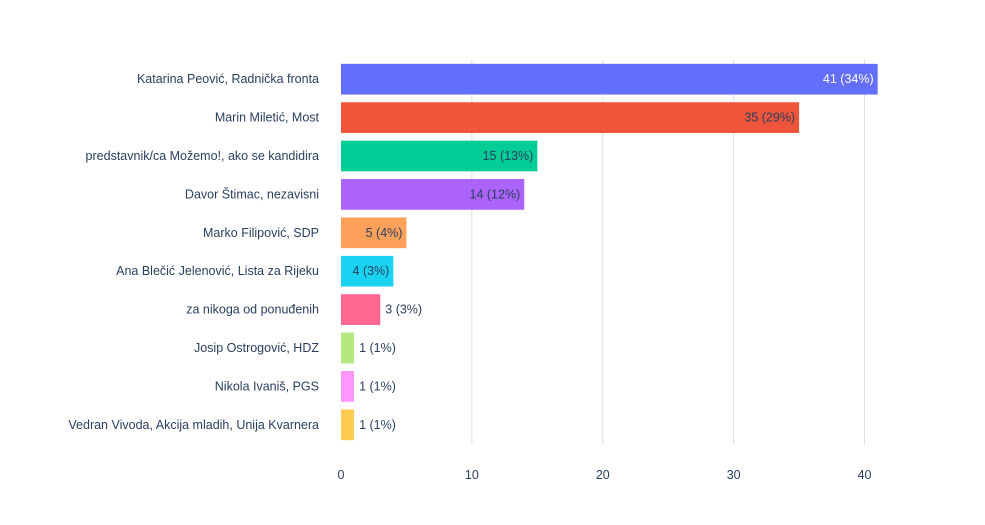  I want to click on data-label: 15 (13%), so click(508, 156).